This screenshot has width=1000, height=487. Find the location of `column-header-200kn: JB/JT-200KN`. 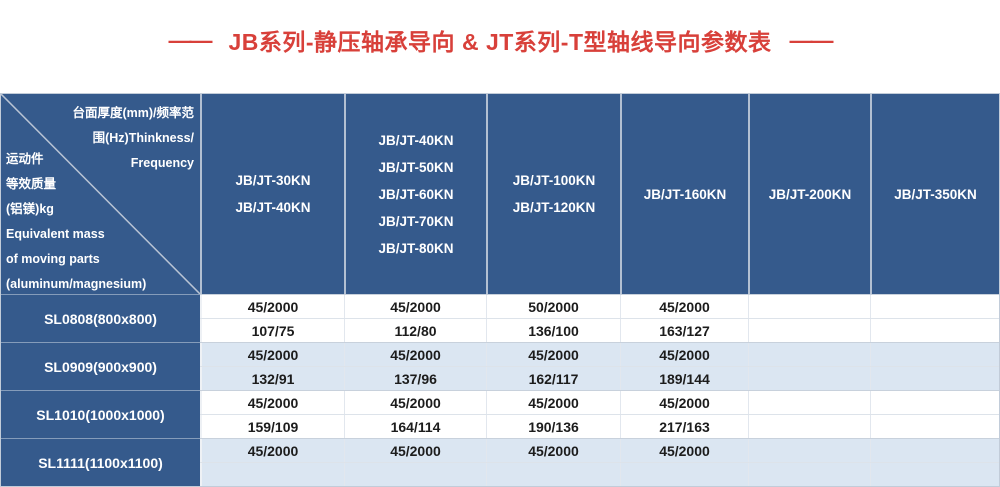

column-header-200kn: JB/JT-200KN is located at coordinates (809, 194).